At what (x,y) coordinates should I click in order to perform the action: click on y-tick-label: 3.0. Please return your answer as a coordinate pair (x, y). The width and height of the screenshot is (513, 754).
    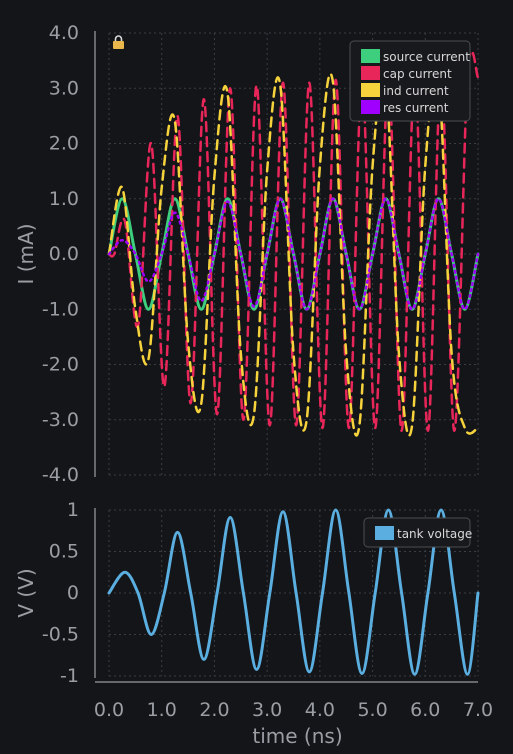
    Looking at the image, I should click on (64, 88).